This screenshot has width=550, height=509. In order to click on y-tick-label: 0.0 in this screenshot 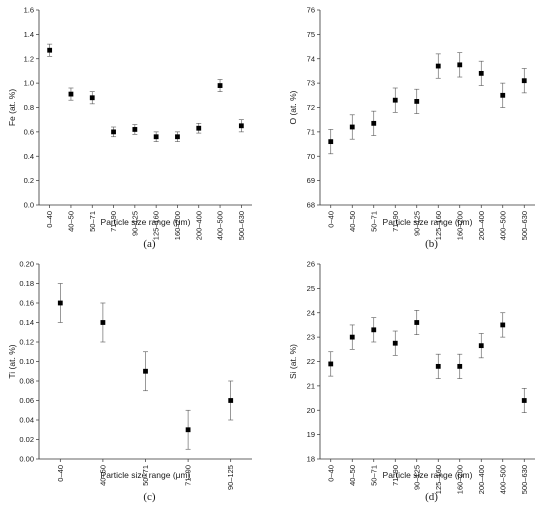, I will do `click(29, 205)`.